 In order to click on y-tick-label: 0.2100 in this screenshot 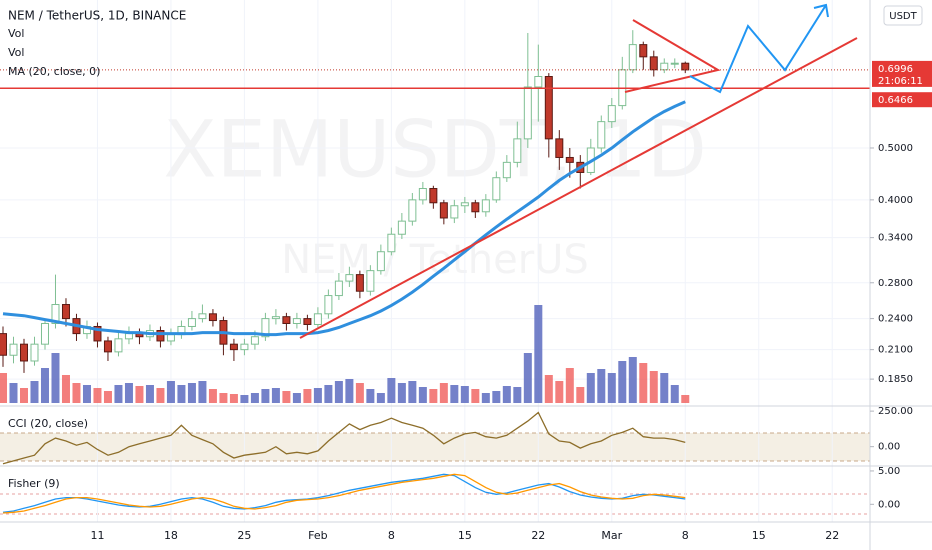, I will do `click(895, 350)`.